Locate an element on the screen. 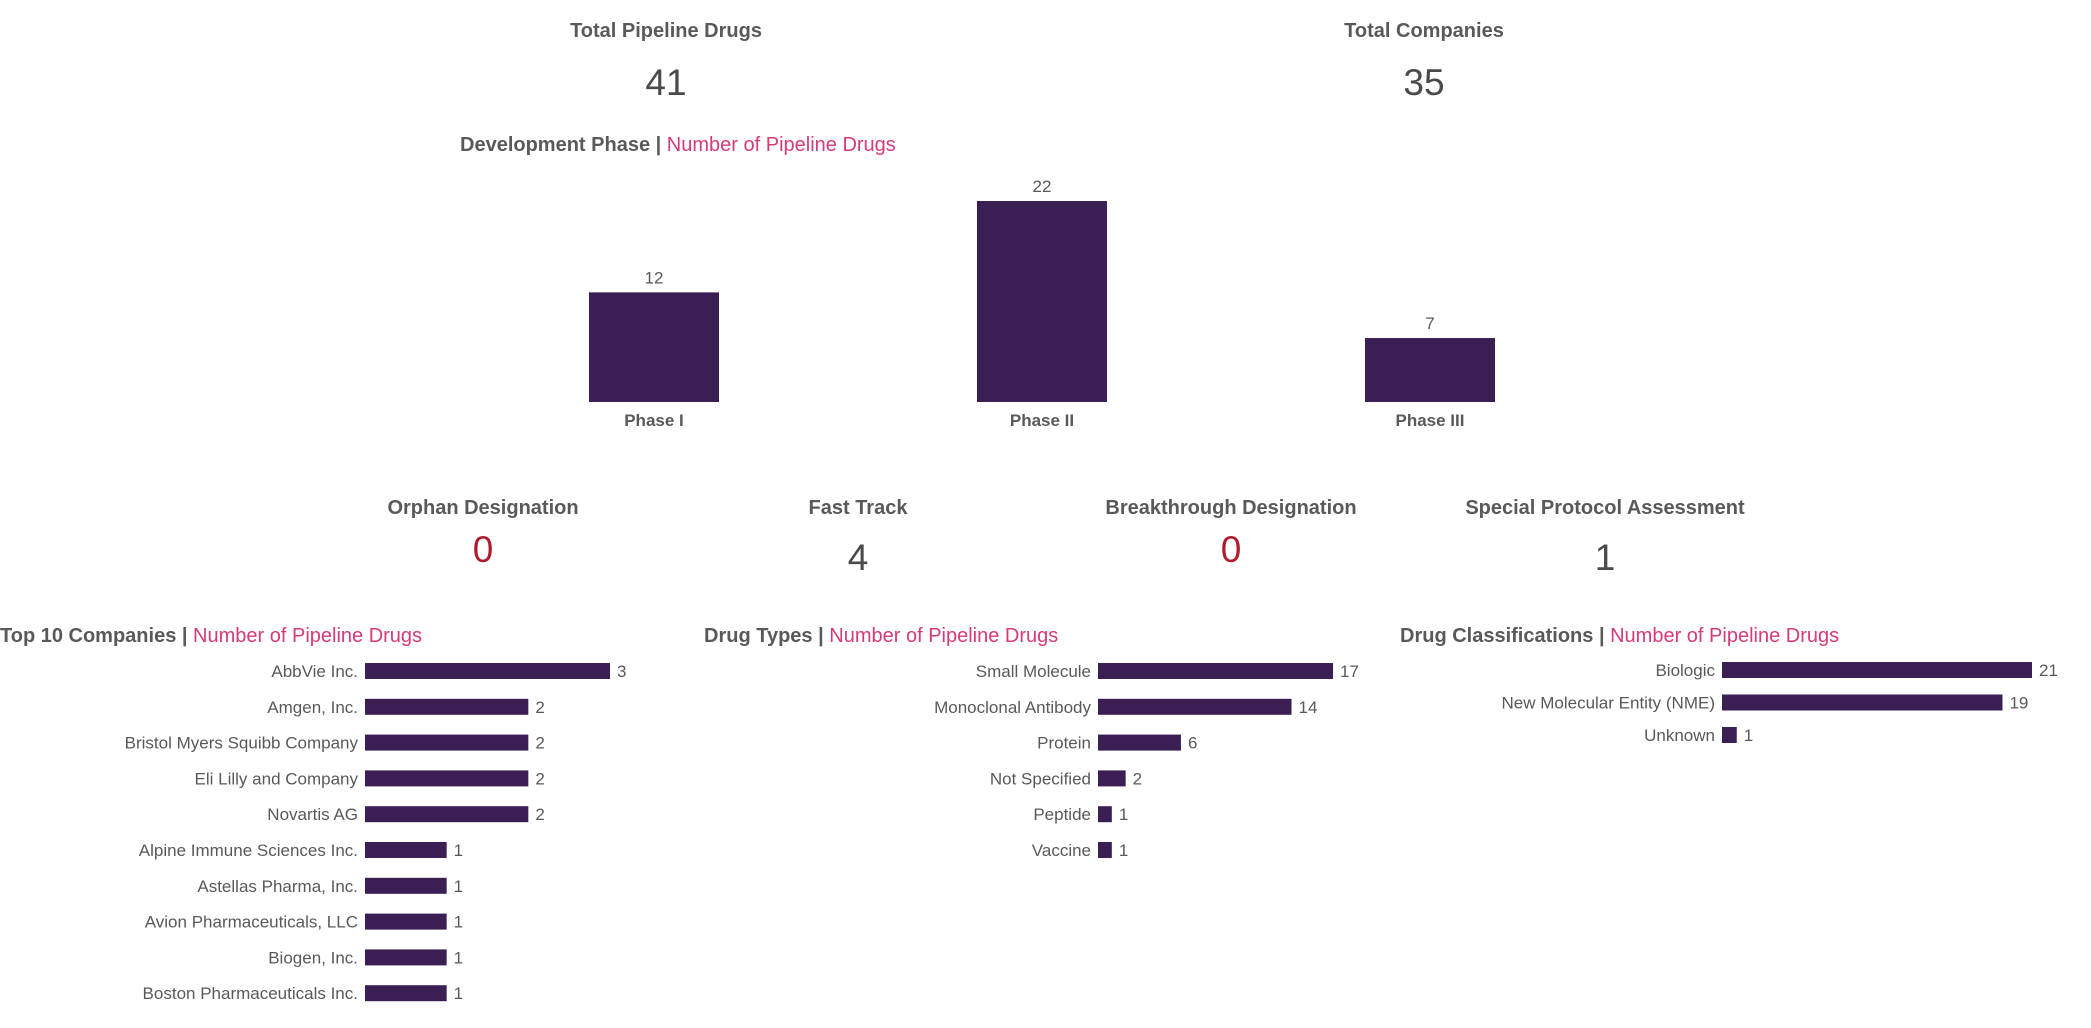  companies-bar-avion-pharmaceuticals-llc is located at coordinates (406, 921).